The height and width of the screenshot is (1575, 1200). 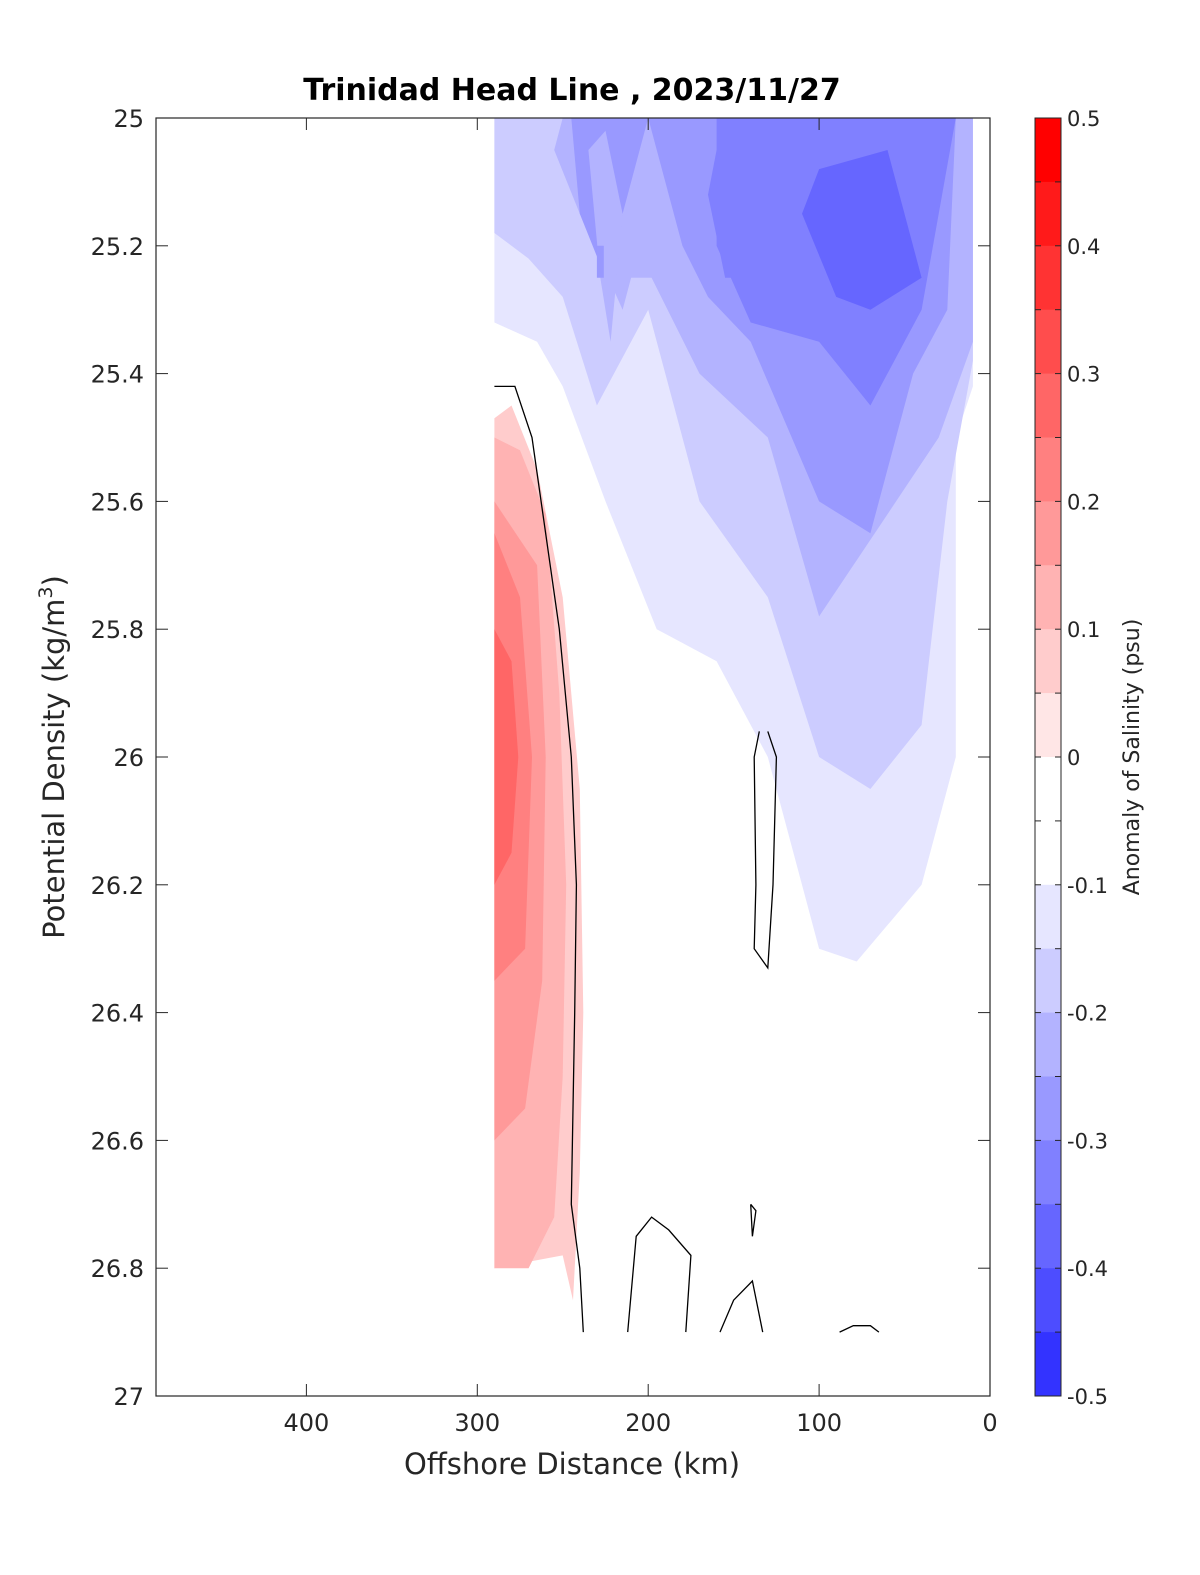 I want to click on y-tick-label: 27, so click(x=128, y=1397).